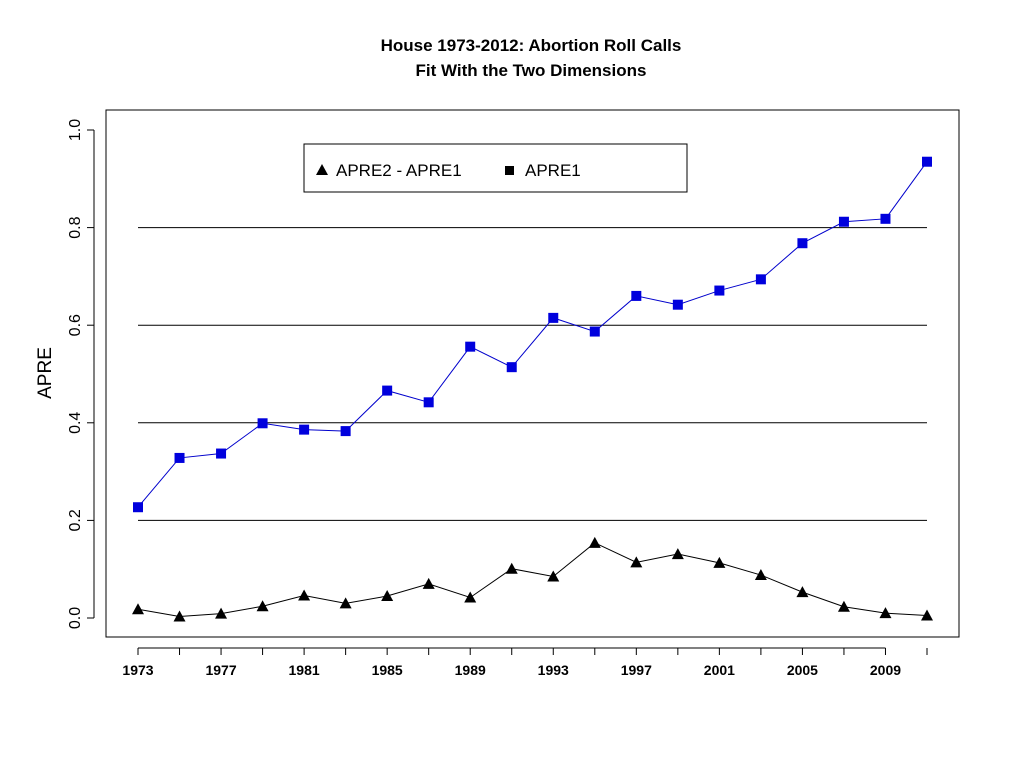  What do you see at coordinates (399, 170) in the screenshot?
I see `legend-label-apre-diff: APRE2 - APRE1` at bounding box center [399, 170].